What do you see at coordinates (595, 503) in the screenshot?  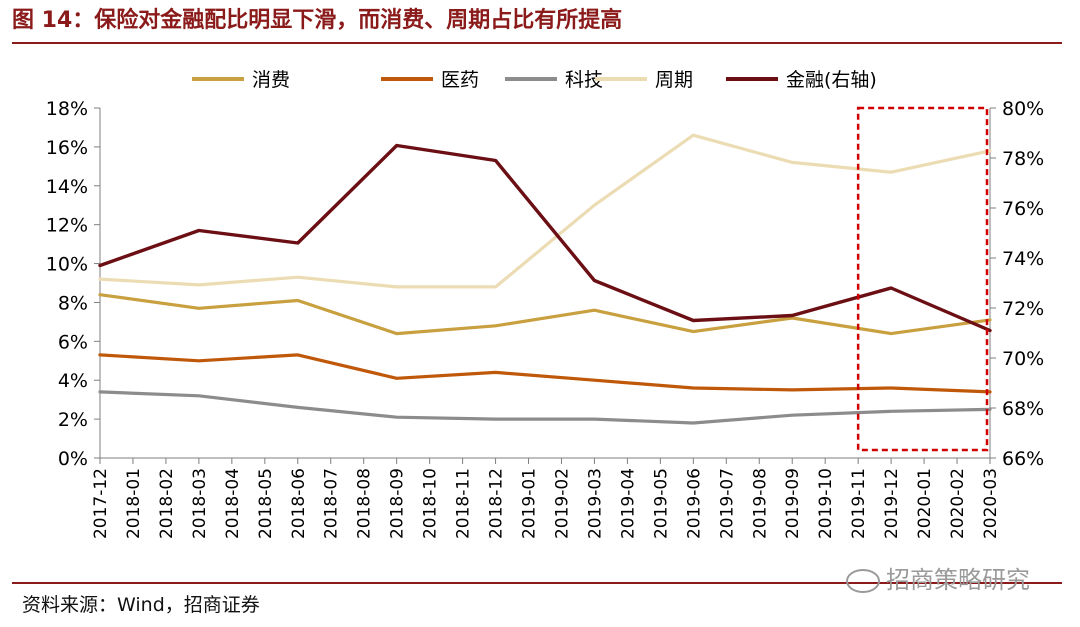 I see `x-tick-label: 2019-03` at bounding box center [595, 503].